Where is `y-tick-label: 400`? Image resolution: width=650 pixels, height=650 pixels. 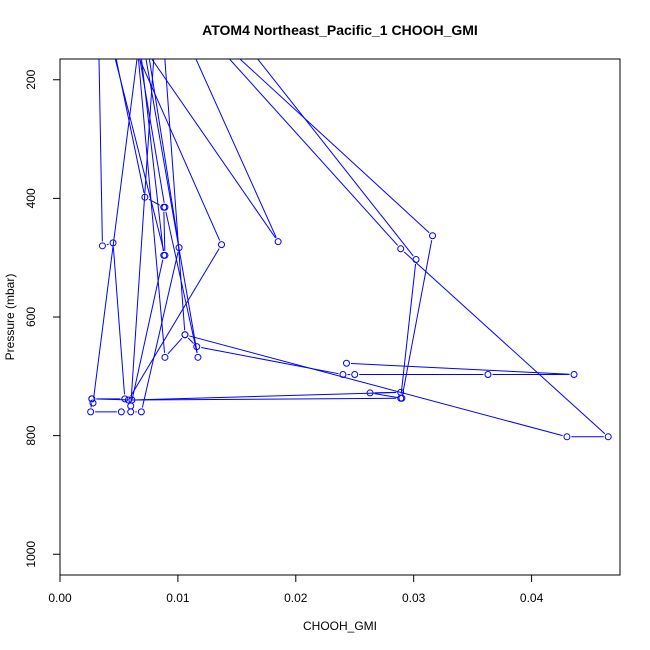
y-tick-label: 400 is located at coordinates (31, 198).